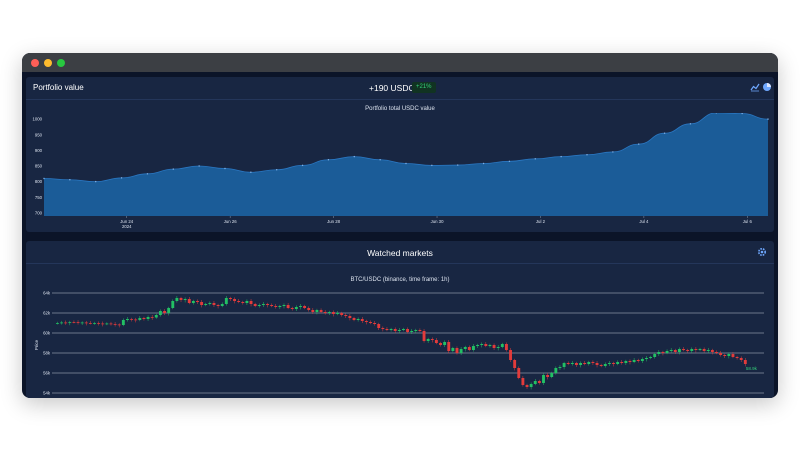 This screenshot has width=800, height=450. Describe the element at coordinates (47, 293) in the screenshot. I see `y-tick-label: 64k` at that location.